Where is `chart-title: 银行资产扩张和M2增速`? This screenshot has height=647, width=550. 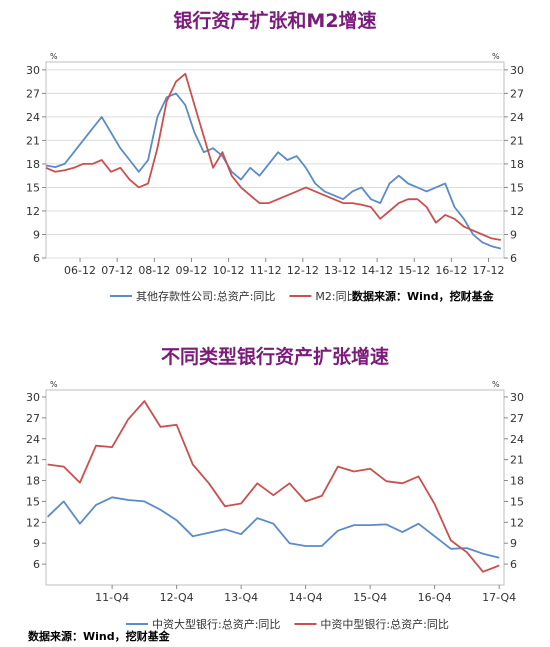 chart-title: 银行资产扩张和M2增速 is located at coordinates (275, 21).